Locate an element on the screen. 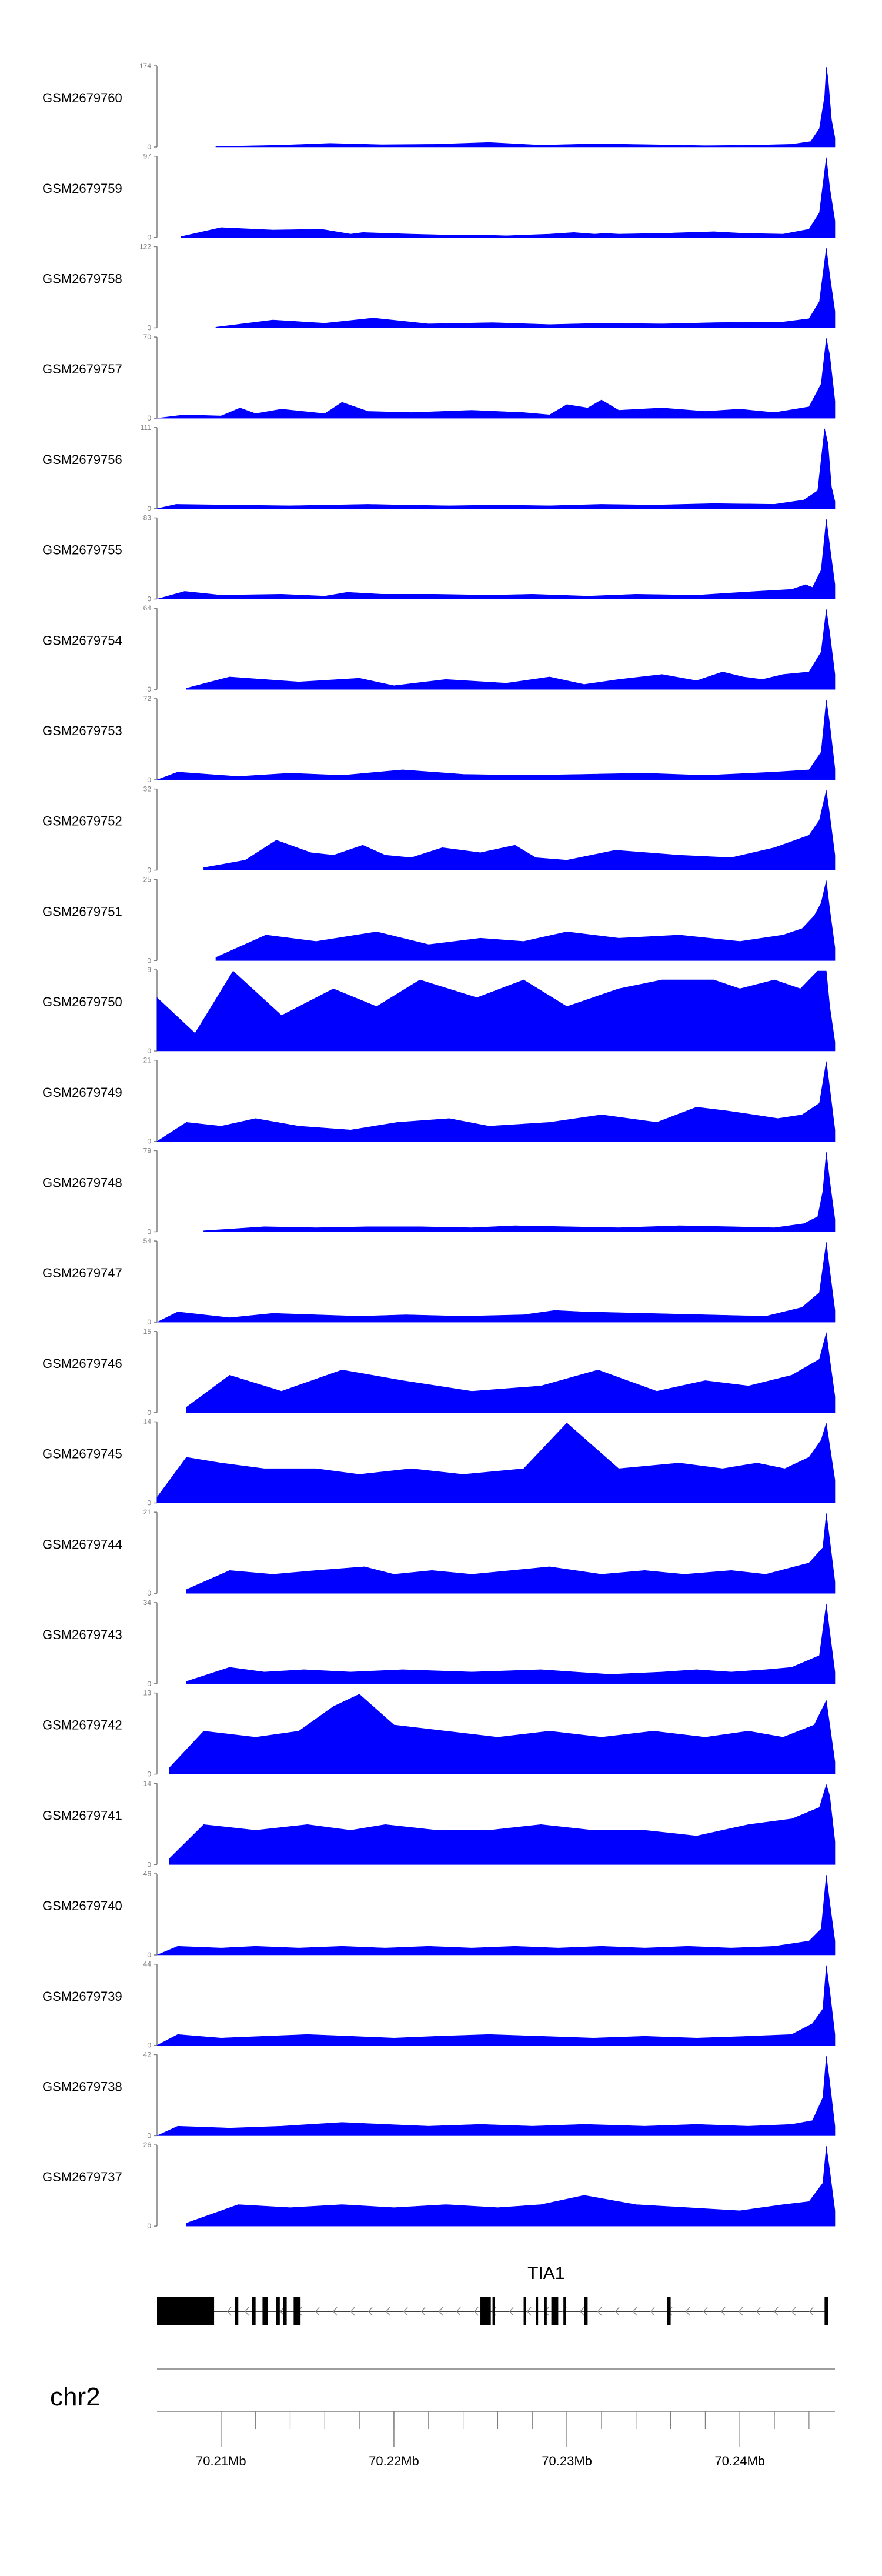 The width and height of the screenshot is (882, 2576). sample-label: GSM2679753 is located at coordinates (82, 730).